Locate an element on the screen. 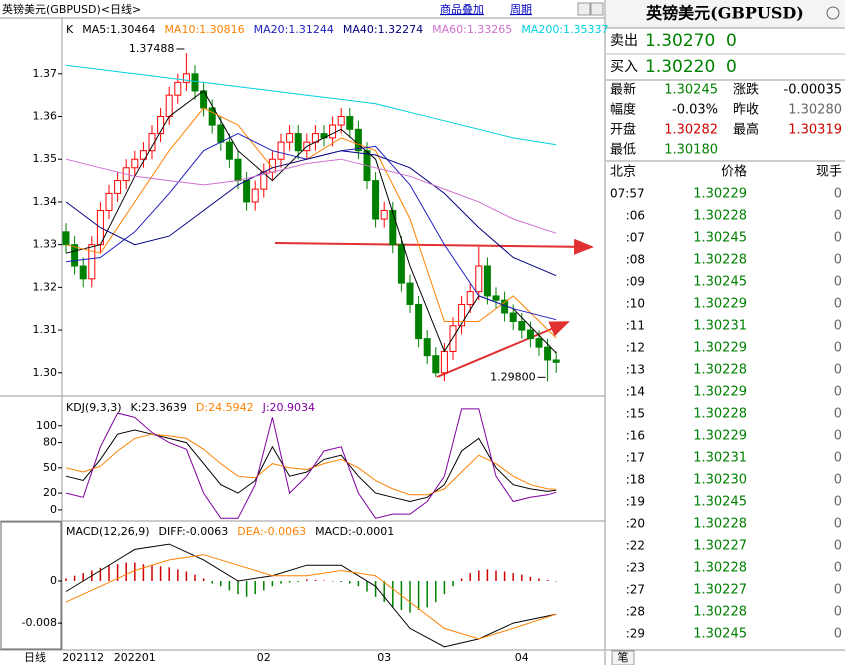 The height and width of the screenshot is (665, 845). tick-time: :07 is located at coordinates (635, 238).